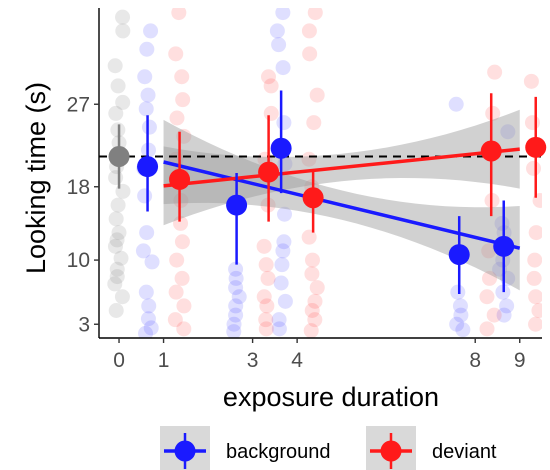  What do you see at coordinates (119, 156) in the screenshot?
I see `mean-point-baseline` at bounding box center [119, 156].